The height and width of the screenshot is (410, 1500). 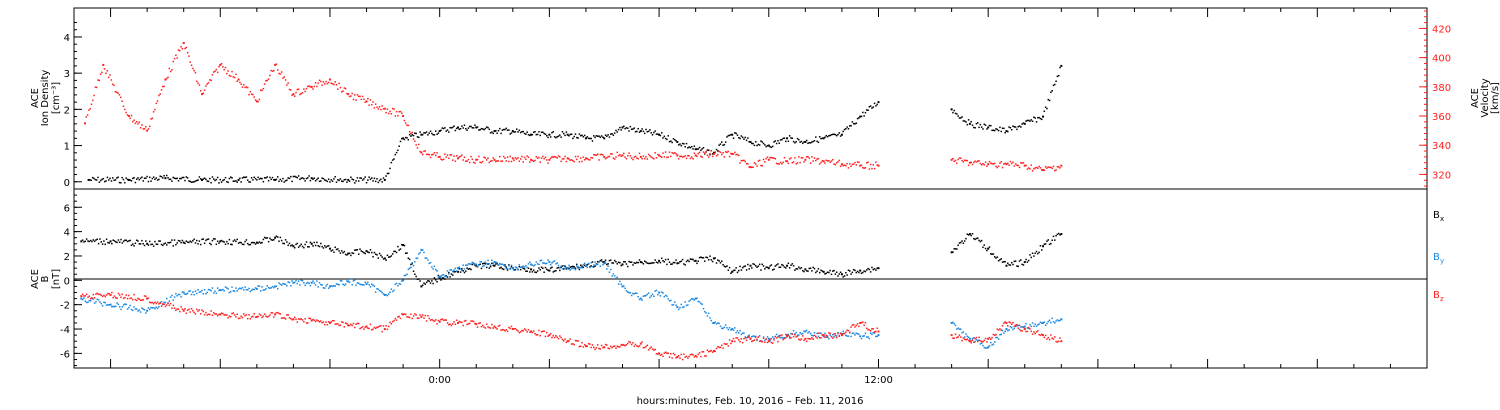 I want to click on top-ylabel-line3: [cm⁻³], so click(x=56, y=98).